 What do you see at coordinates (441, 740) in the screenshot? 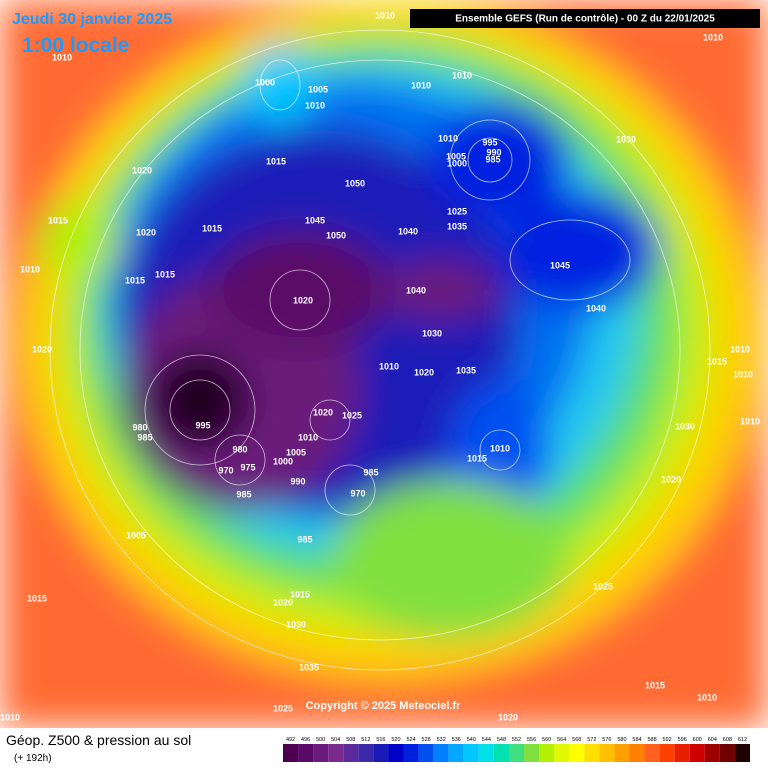
I see `scale-label: 532` at bounding box center [441, 740].